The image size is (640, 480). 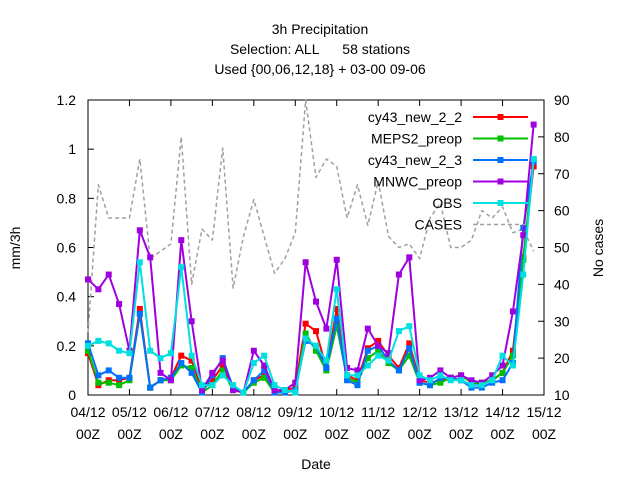 I want to click on y-axis-label: mm/3h, so click(x=15, y=248).